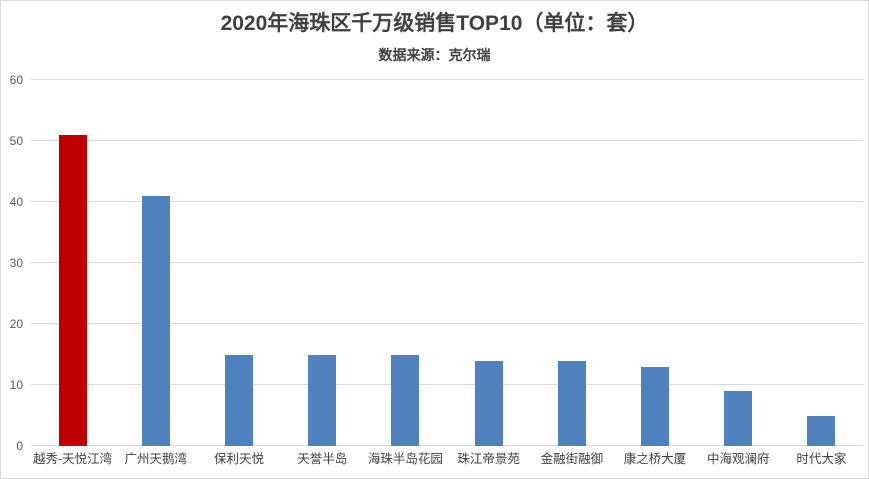  I want to click on category-label: 保利天悦, so click(239, 459).